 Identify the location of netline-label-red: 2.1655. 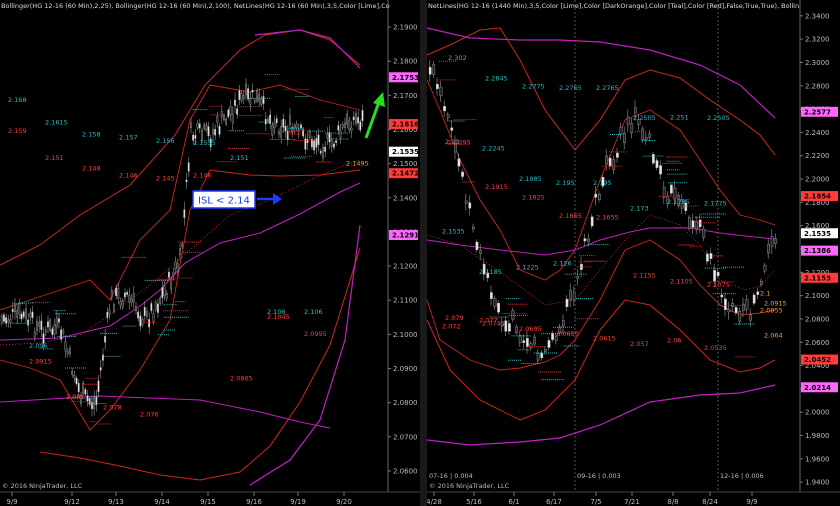
(607, 217).